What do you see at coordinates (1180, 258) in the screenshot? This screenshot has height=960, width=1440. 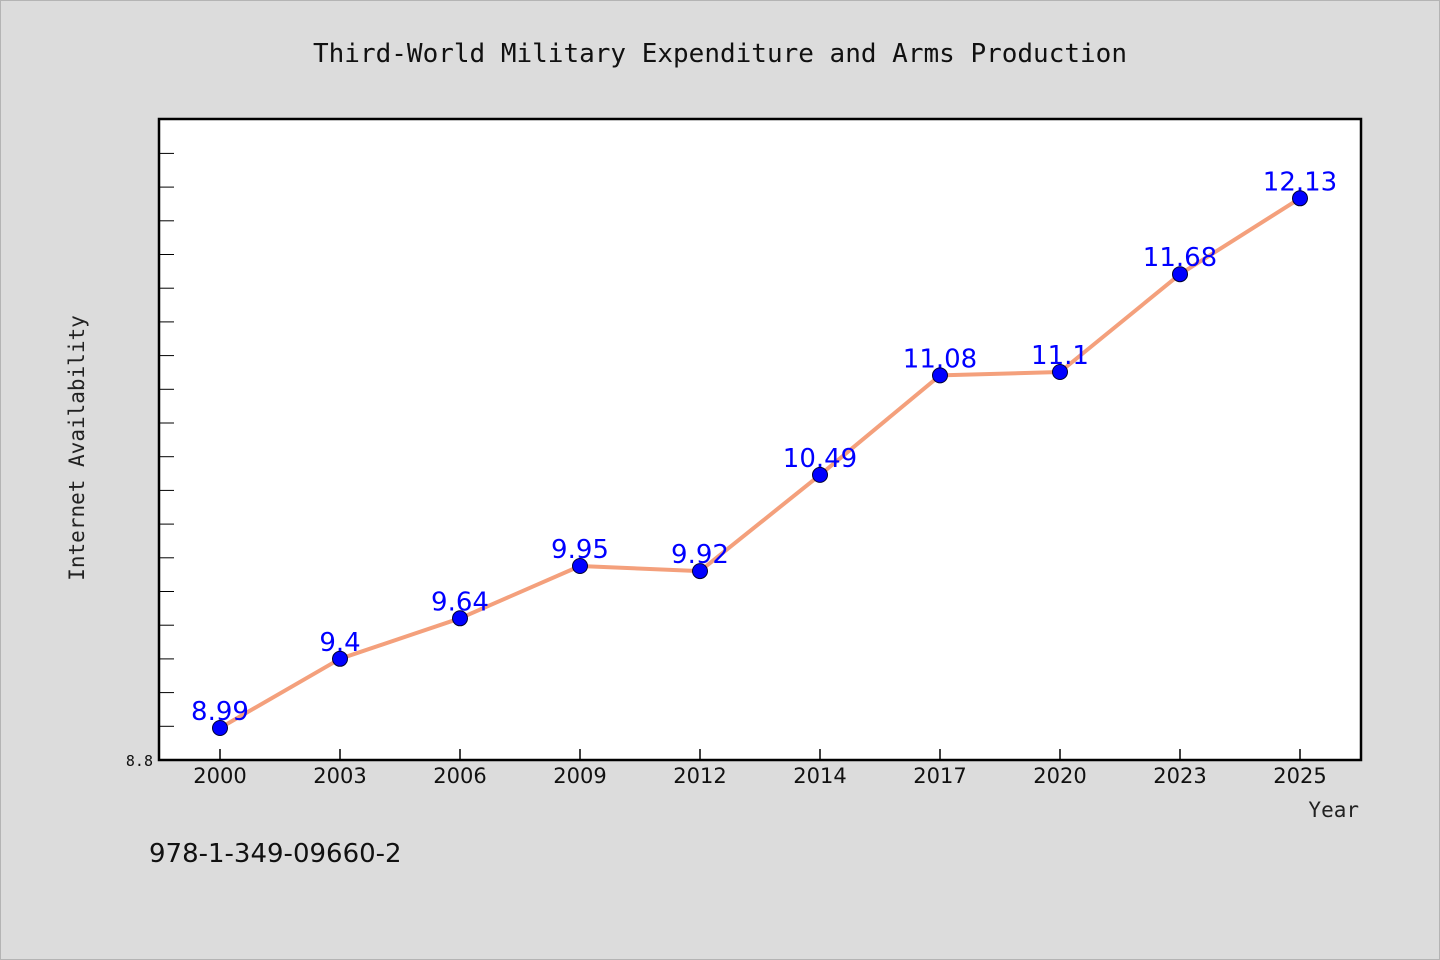 I see `data-label: 11.68` at bounding box center [1180, 258].